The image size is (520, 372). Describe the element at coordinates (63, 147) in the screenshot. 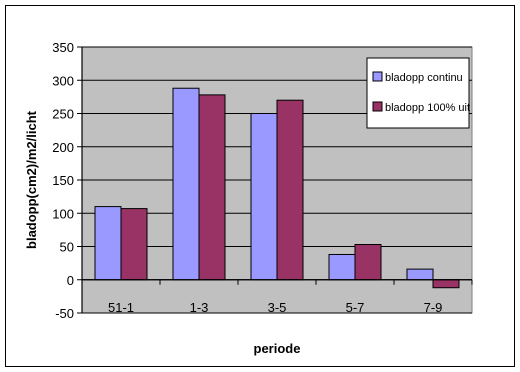

I see `y-tick-label: 200` at that location.